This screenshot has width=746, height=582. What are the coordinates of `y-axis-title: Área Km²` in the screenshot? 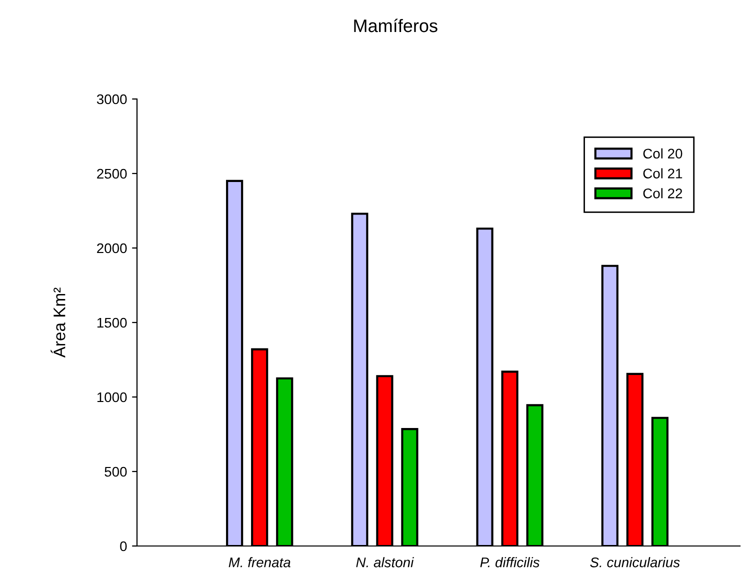 It's located at (58, 323).